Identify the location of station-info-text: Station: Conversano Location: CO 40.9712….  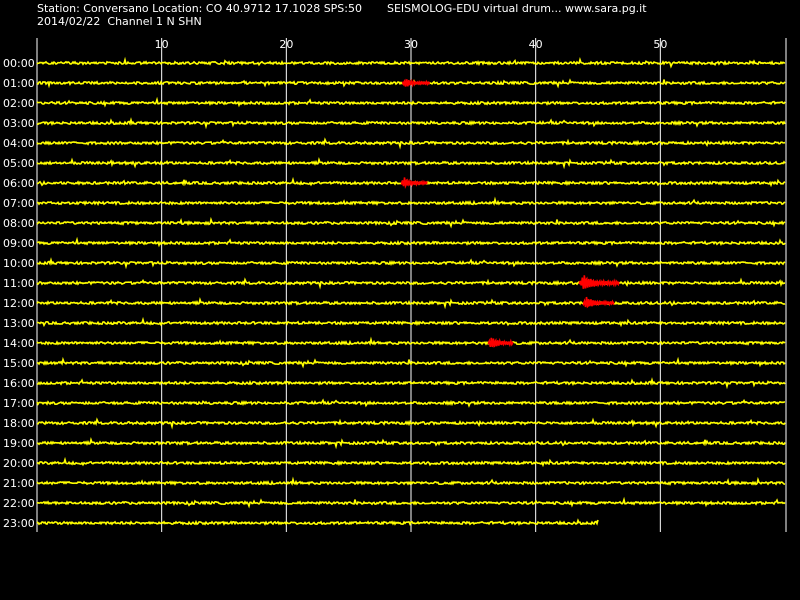
(199, 8).